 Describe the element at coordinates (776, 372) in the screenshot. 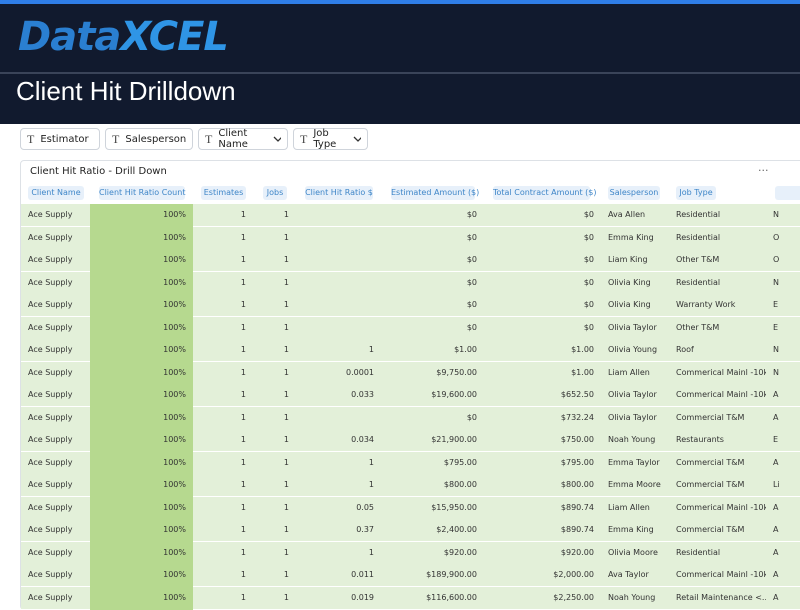

I see `table-cell: N` at that location.